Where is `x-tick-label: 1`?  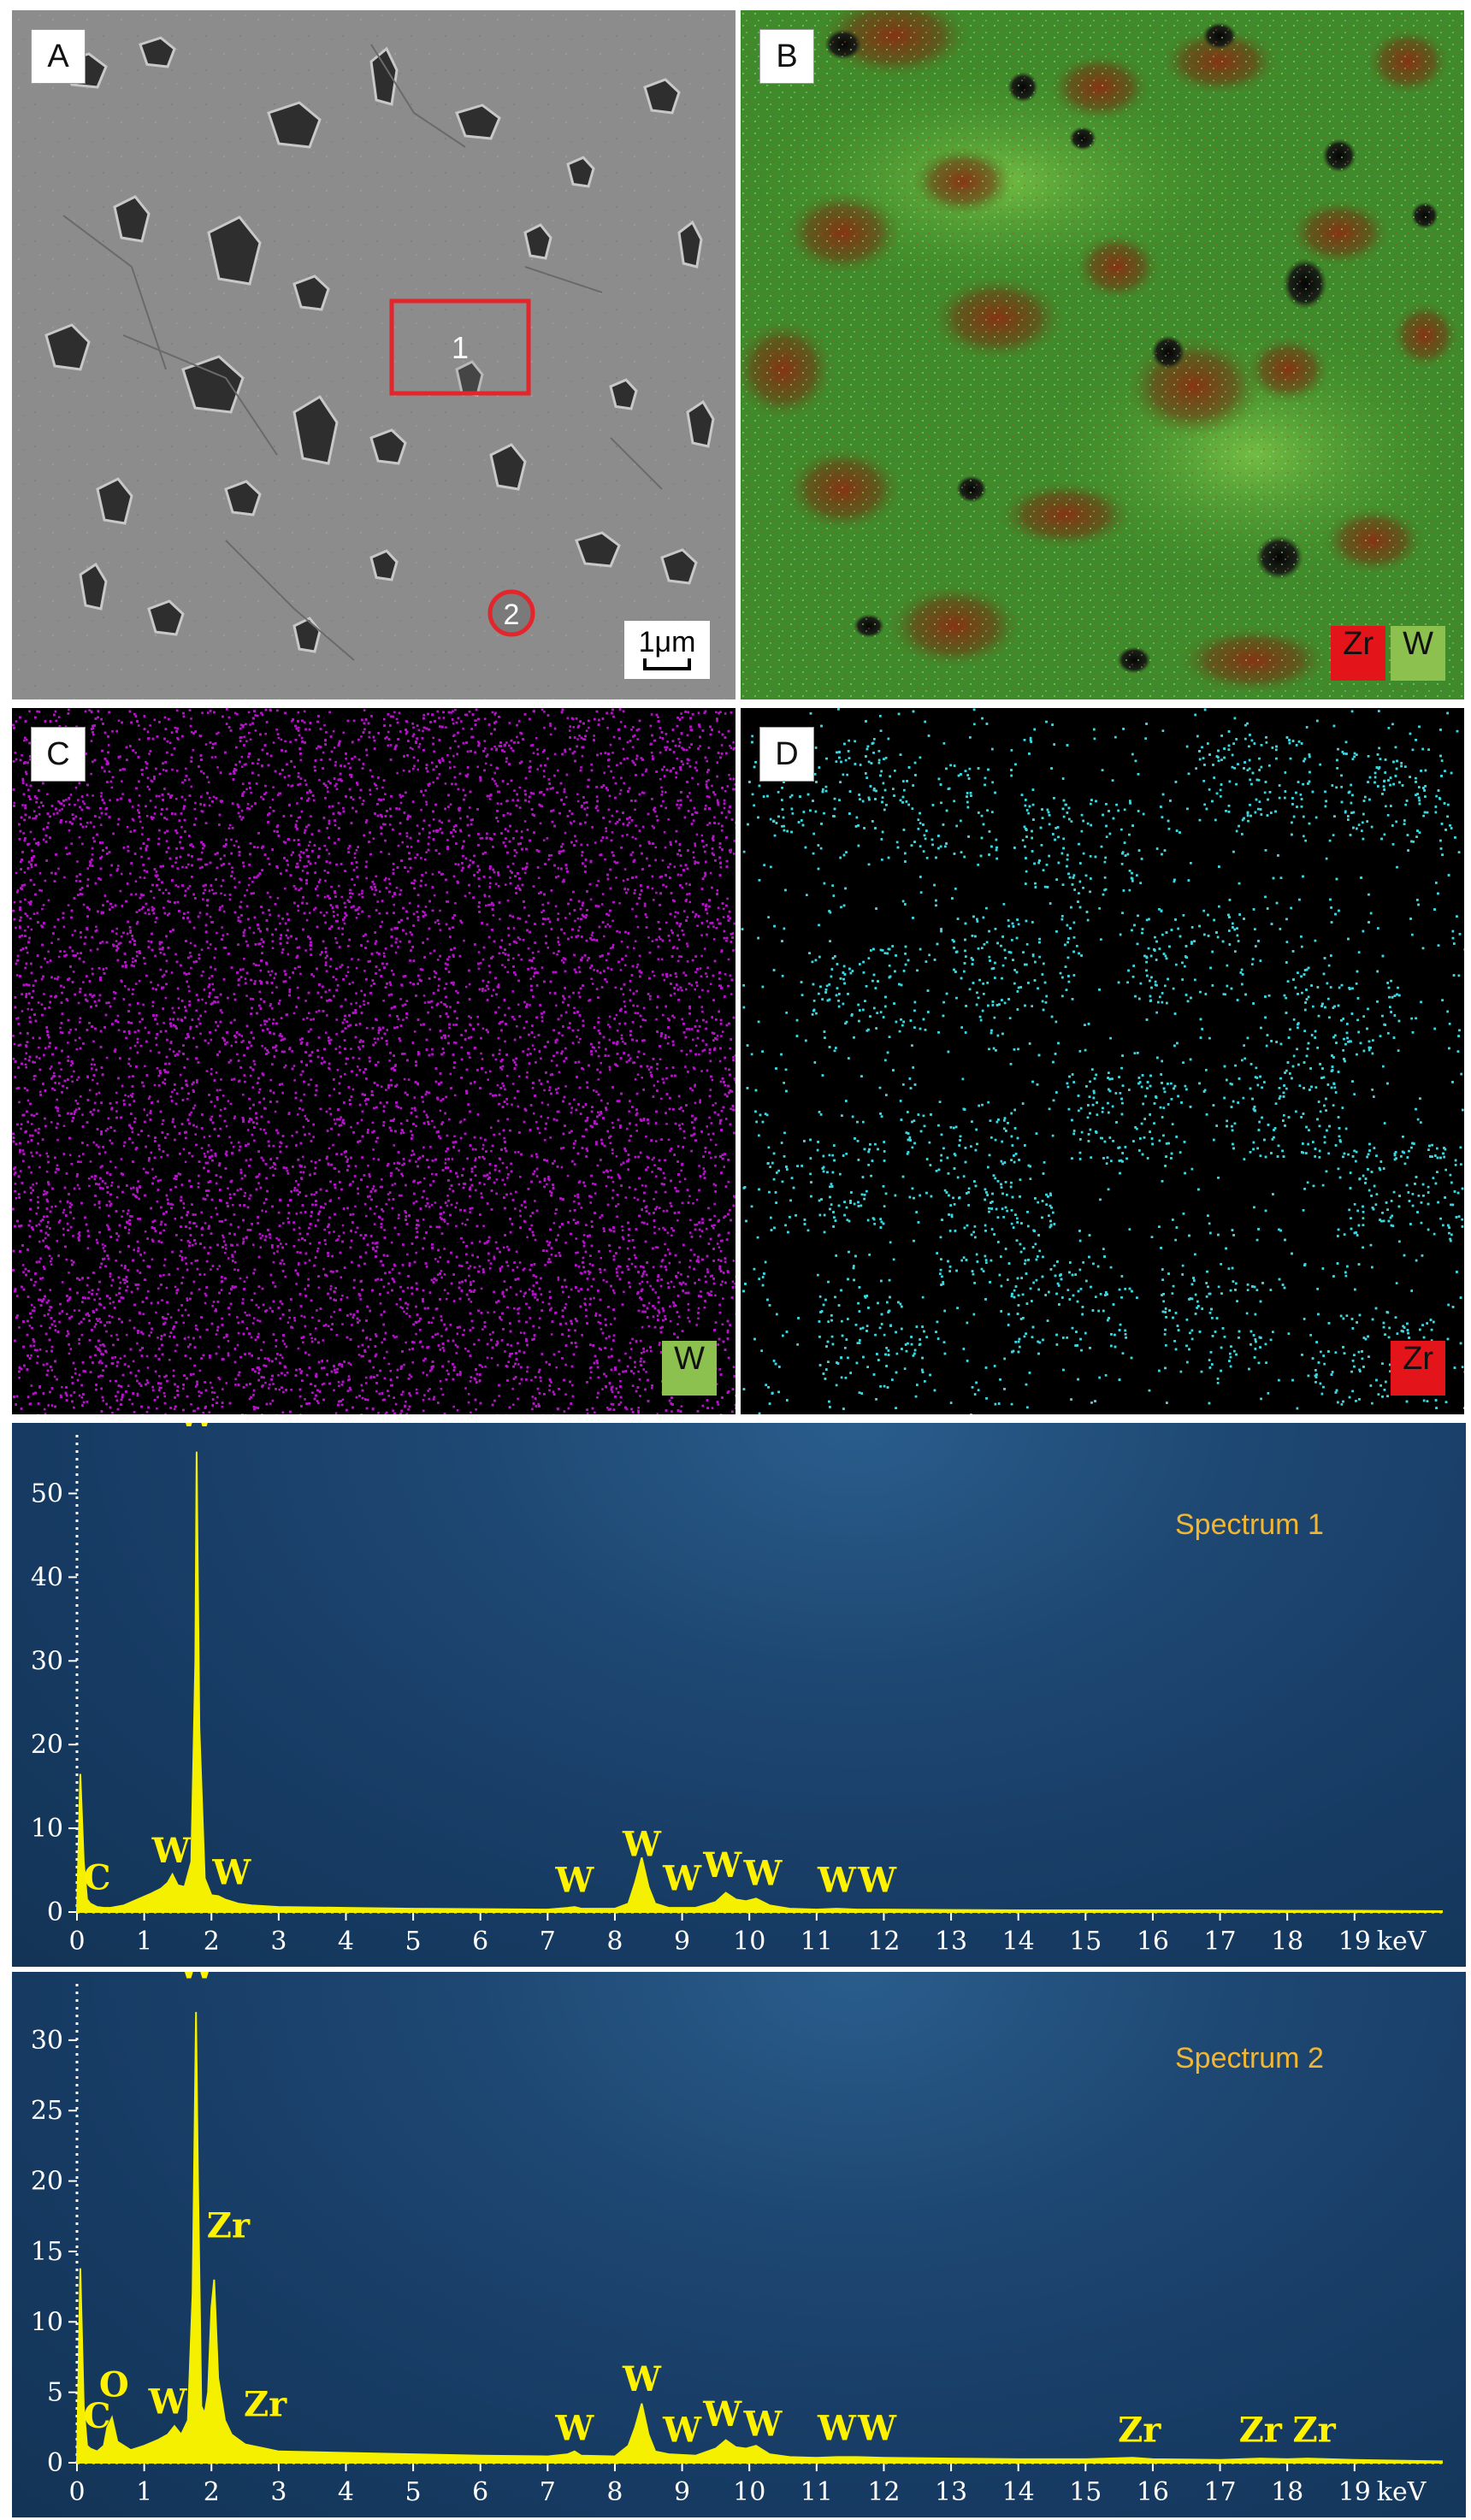
x-tick-label: 1 is located at coordinates (144, 2492).